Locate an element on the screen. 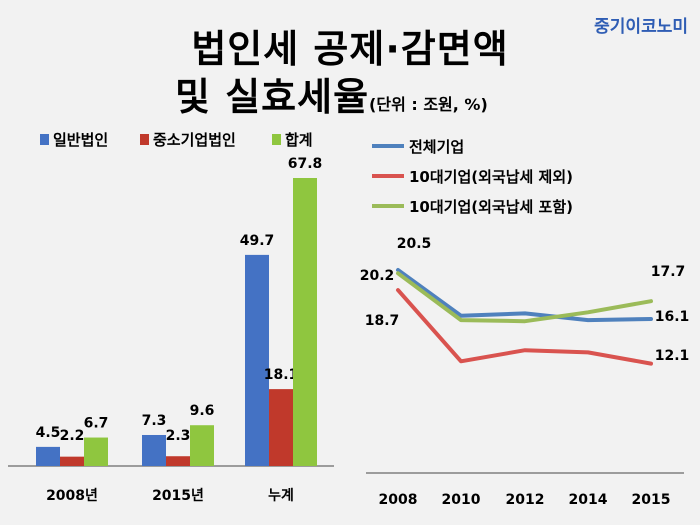  data-label-2015-incl: 17.7 is located at coordinates (668, 272).